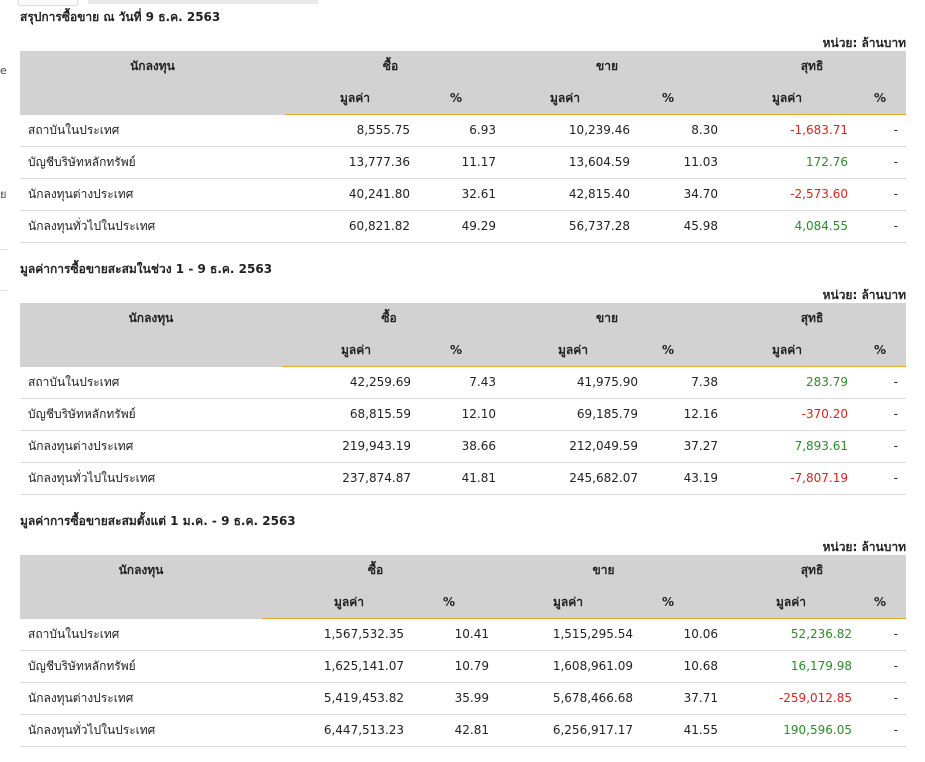 The image size is (925, 762). I want to click on buy-percent-cell: 11.17, so click(478, 162).